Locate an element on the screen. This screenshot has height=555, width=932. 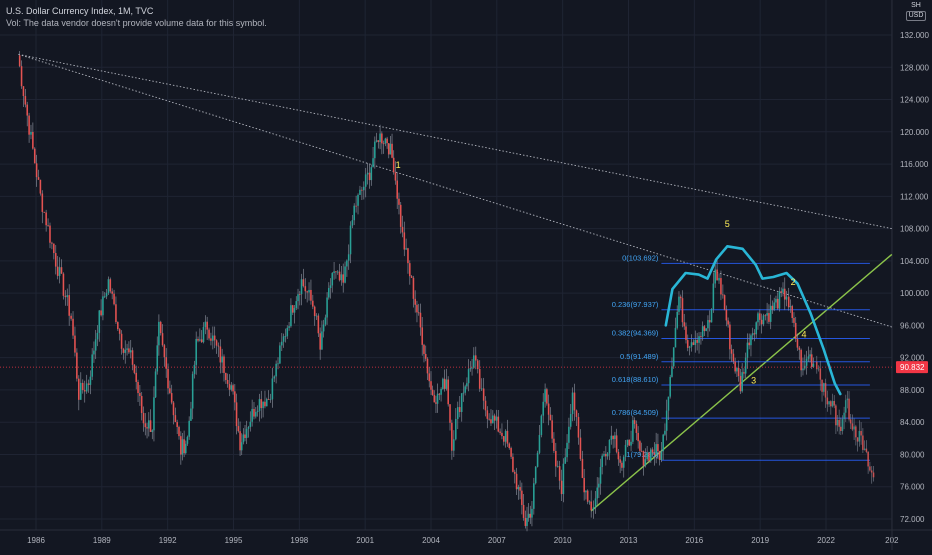
x-tick-label: 2007 is located at coordinates (497, 540).